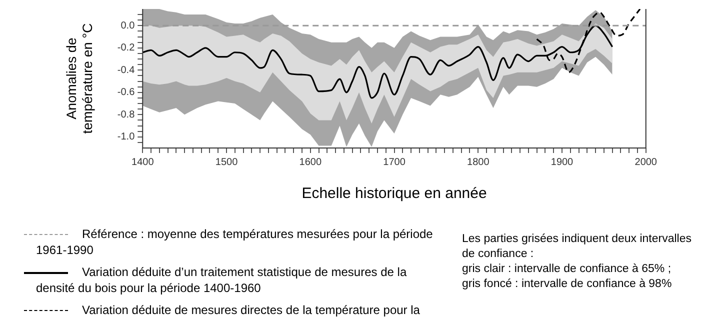 This screenshot has width=718, height=320. I want to click on x-tick-label: 1500, so click(226, 162).